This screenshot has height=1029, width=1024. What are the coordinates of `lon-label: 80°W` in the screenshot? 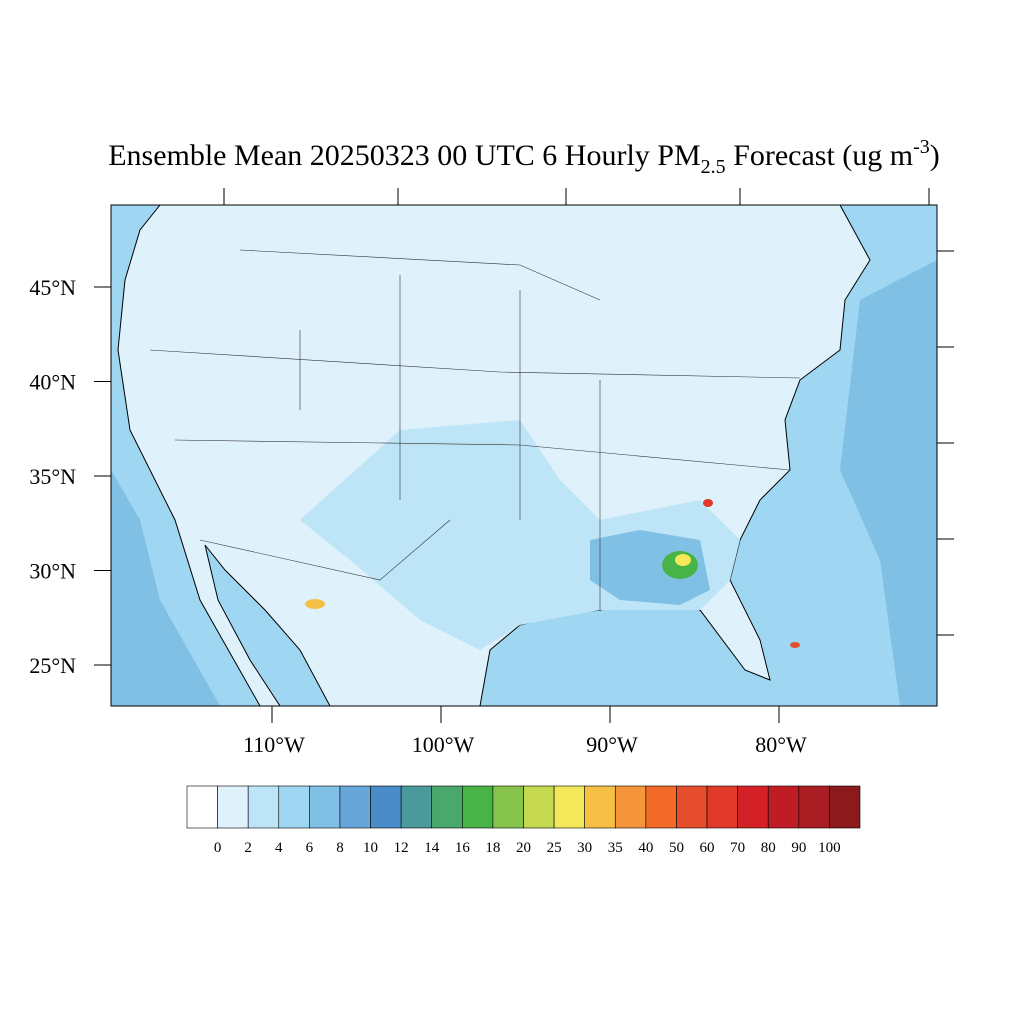 It's located at (781, 744).